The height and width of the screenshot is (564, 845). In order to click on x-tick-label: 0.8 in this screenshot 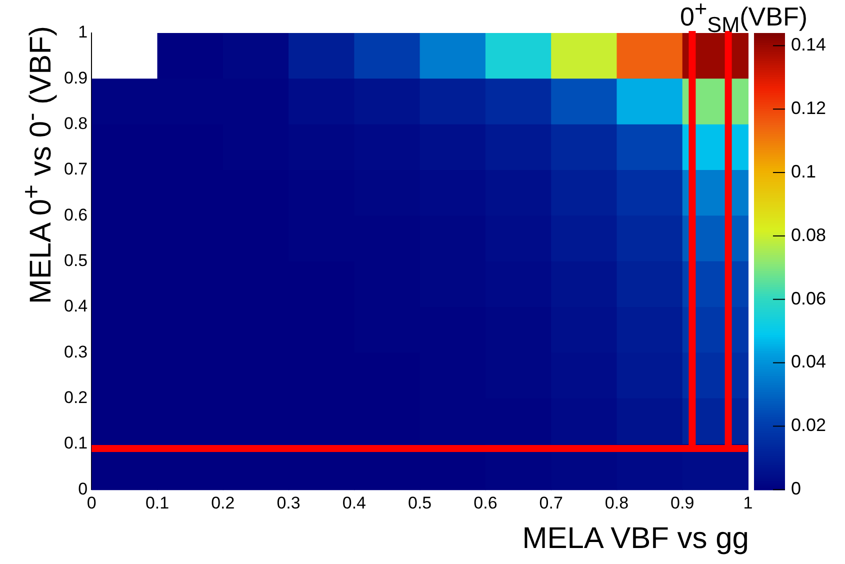, I will do `click(616, 502)`.